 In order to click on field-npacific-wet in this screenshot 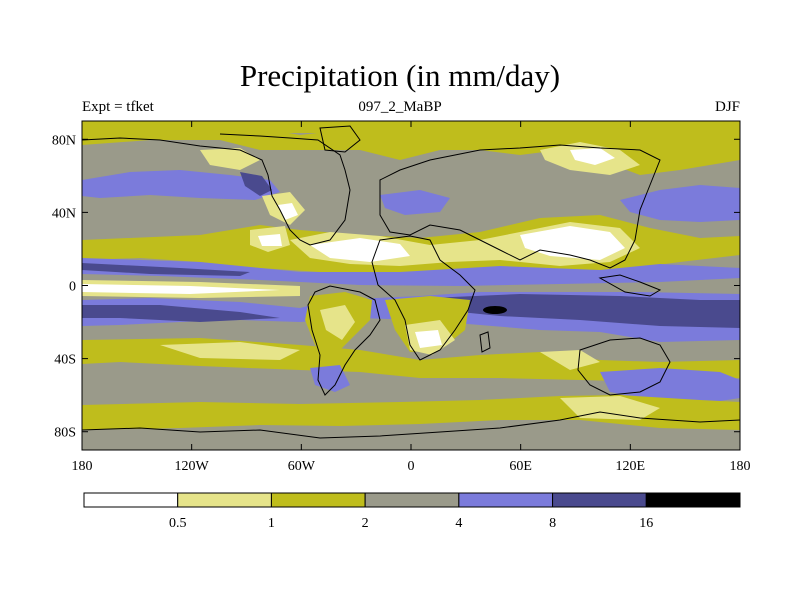, I will do `click(181, 185)`.